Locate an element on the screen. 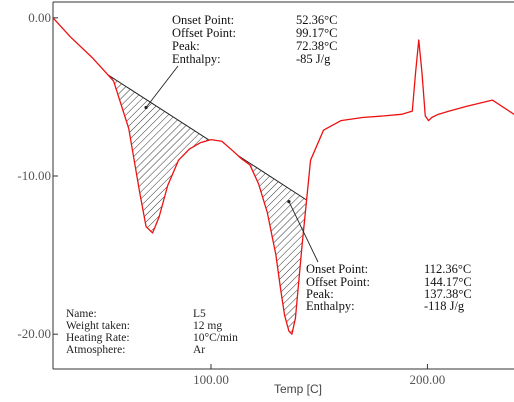  ann2-offset-value: 144.17°C is located at coordinates (448, 282).